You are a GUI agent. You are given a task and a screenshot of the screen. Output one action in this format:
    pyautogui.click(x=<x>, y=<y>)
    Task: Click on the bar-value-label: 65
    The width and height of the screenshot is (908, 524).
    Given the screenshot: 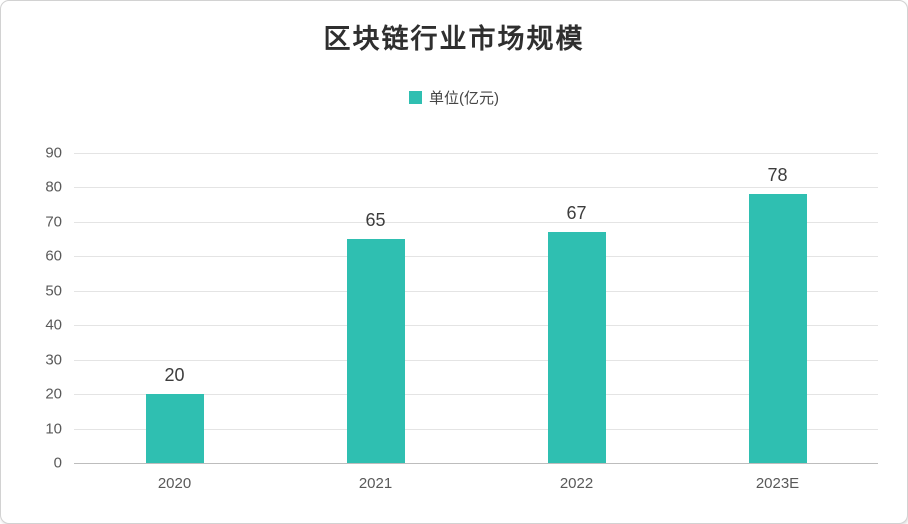 What is the action you would take?
    pyautogui.click(x=375, y=220)
    